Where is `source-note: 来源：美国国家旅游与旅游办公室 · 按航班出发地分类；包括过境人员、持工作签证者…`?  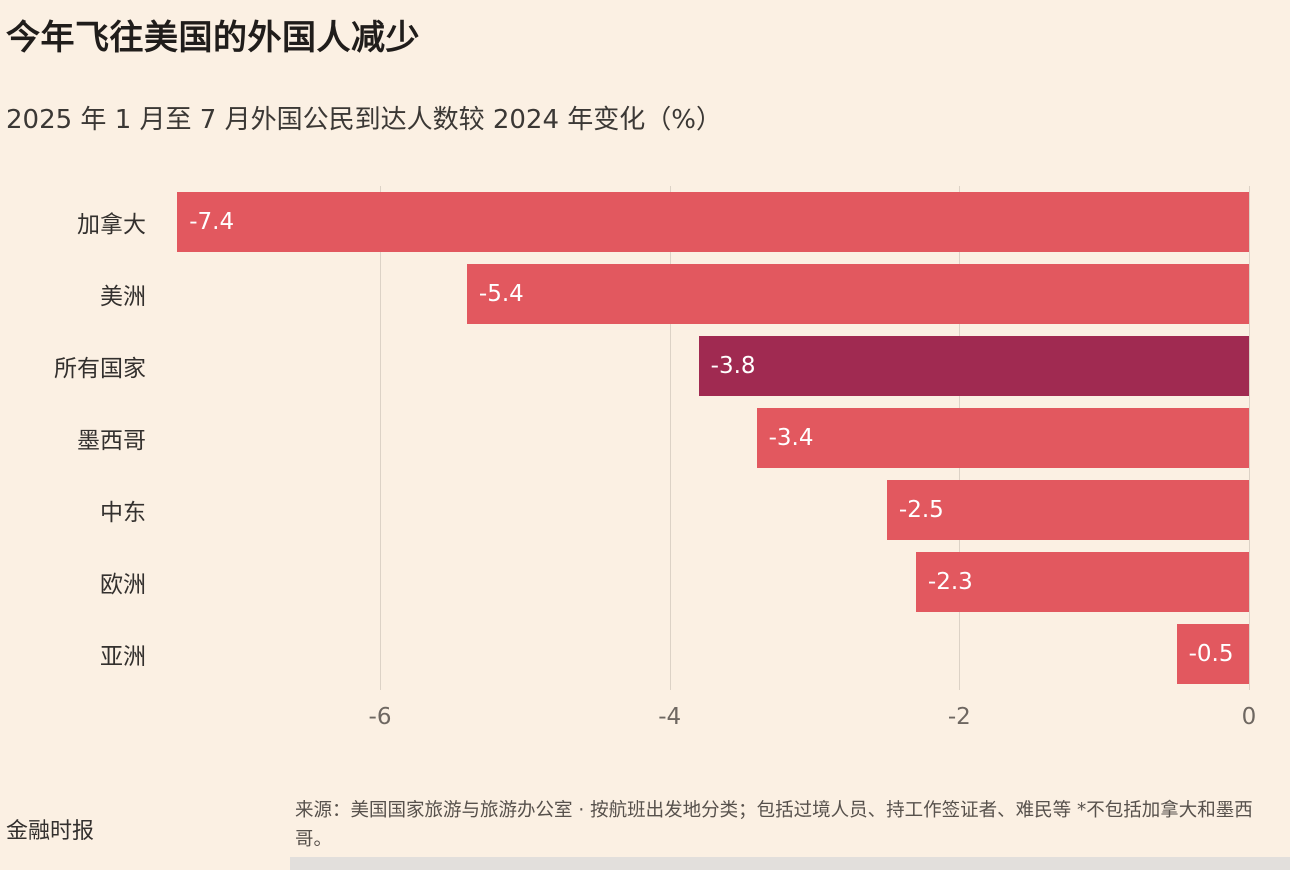 source-note: 来源：美国国家旅游与旅游办公室 · 按航班出发地分类；包括过境人员、持工作签证者… is located at coordinates (774, 825).